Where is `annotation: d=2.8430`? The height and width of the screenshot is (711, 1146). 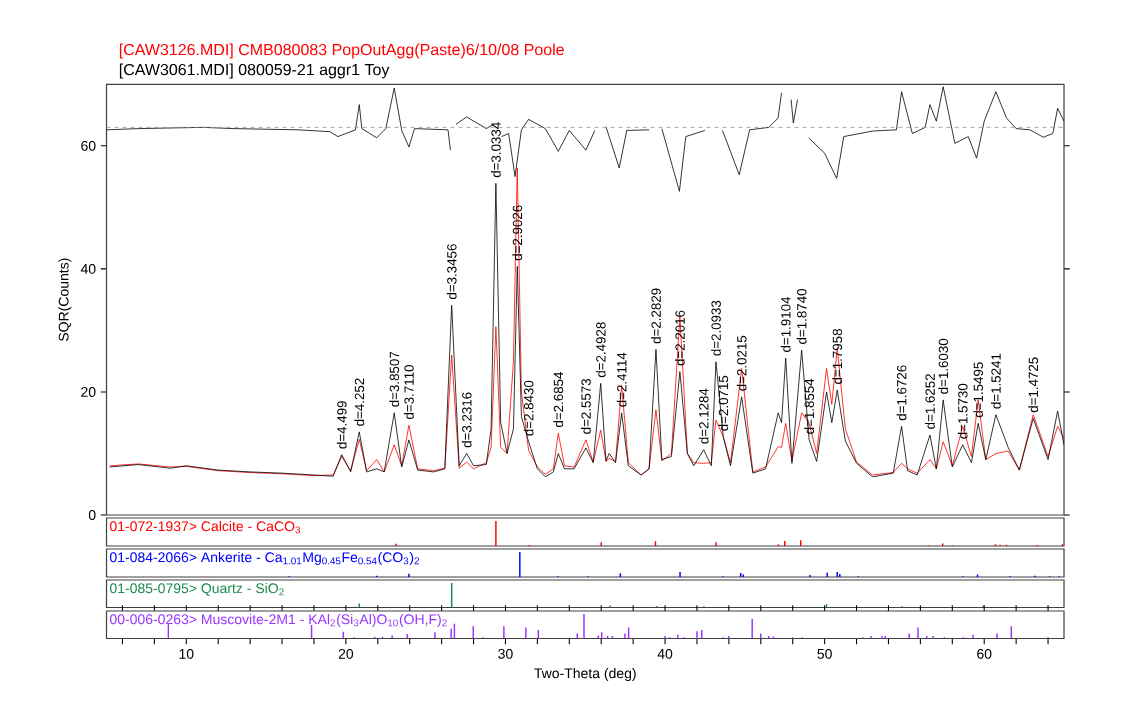 annotation: d=2.8430 is located at coordinates (528, 408).